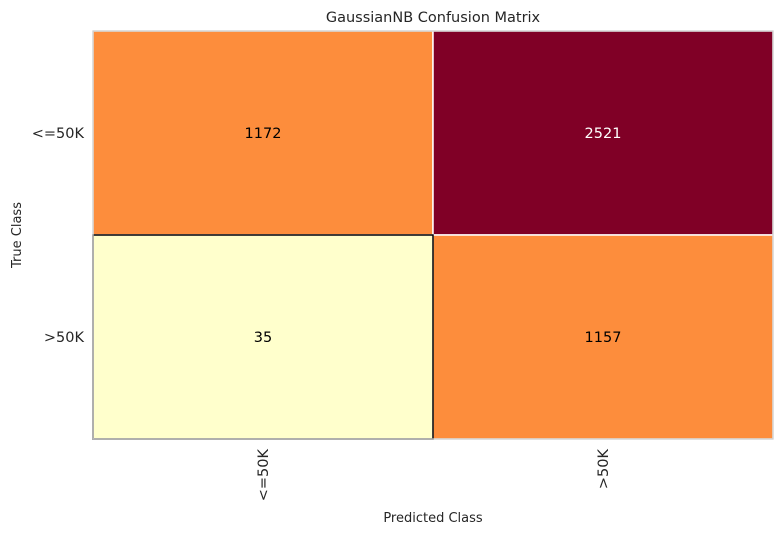 The image size is (784, 534). What do you see at coordinates (58, 134) in the screenshot?
I see `y-tick-label: <=50K` at bounding box center [58, 134].